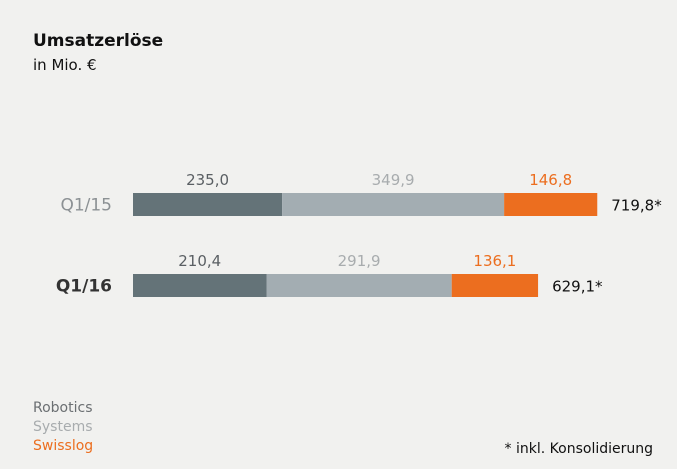 The height and width of the screenshot is (469, 677). I want to click on data-label-swisslog: 136,1, so click(494, 261).